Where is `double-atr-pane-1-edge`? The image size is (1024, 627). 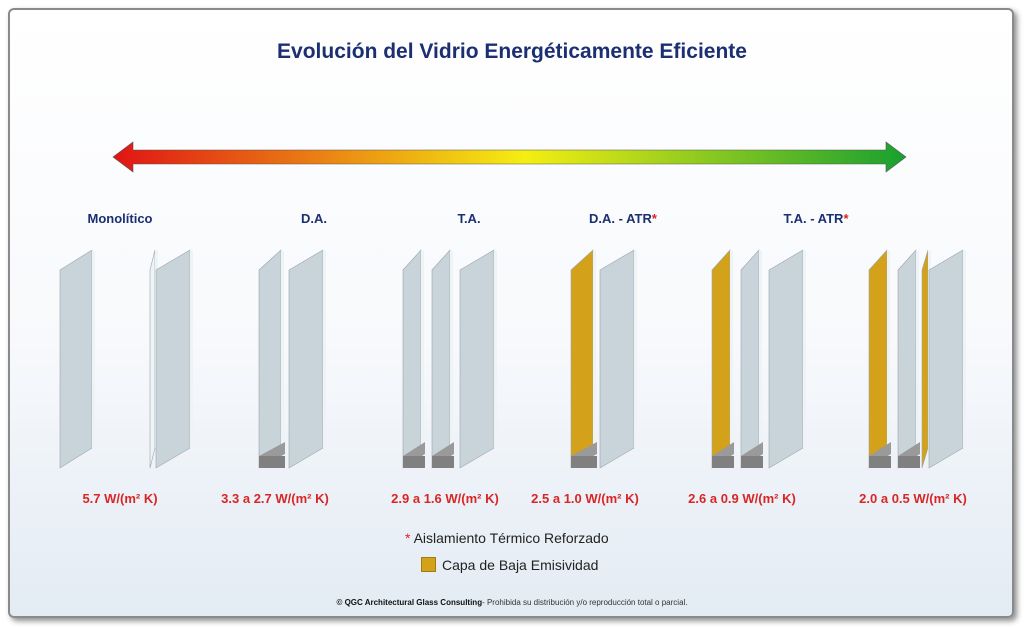 double-atr-pane-1-edge is located at coordinates (594, 349).